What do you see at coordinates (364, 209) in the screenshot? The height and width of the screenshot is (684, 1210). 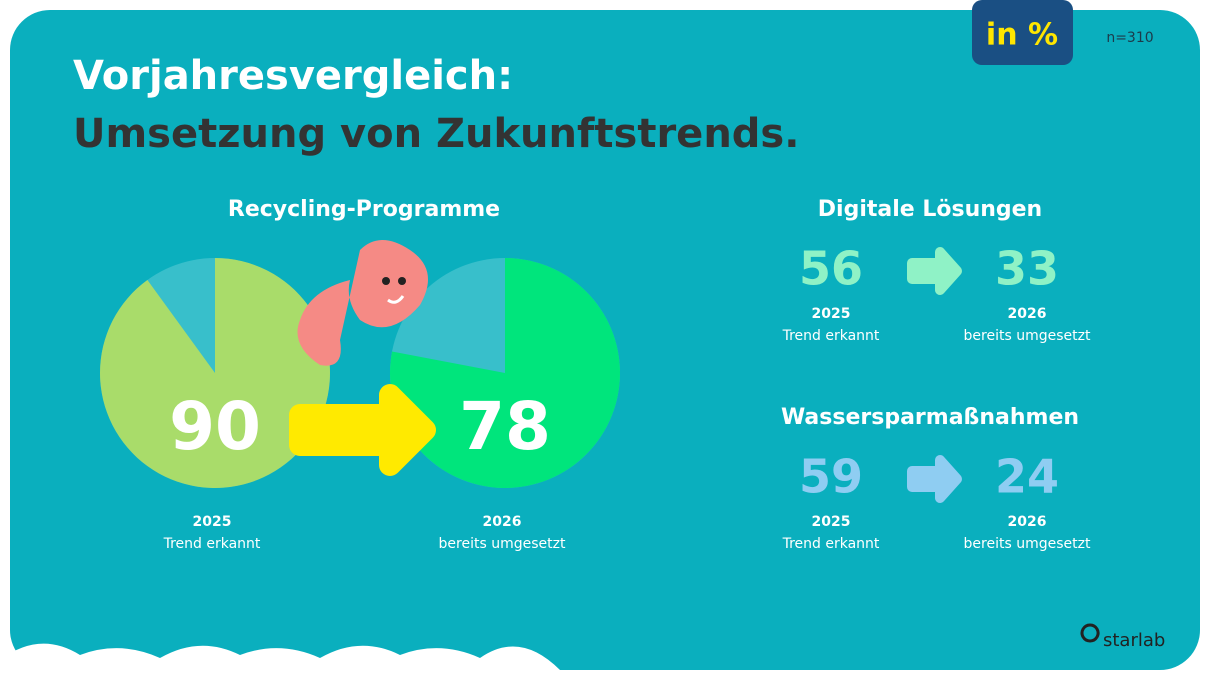 I see `section-title: Recycling-Programme` at bounding box center [364, 209].